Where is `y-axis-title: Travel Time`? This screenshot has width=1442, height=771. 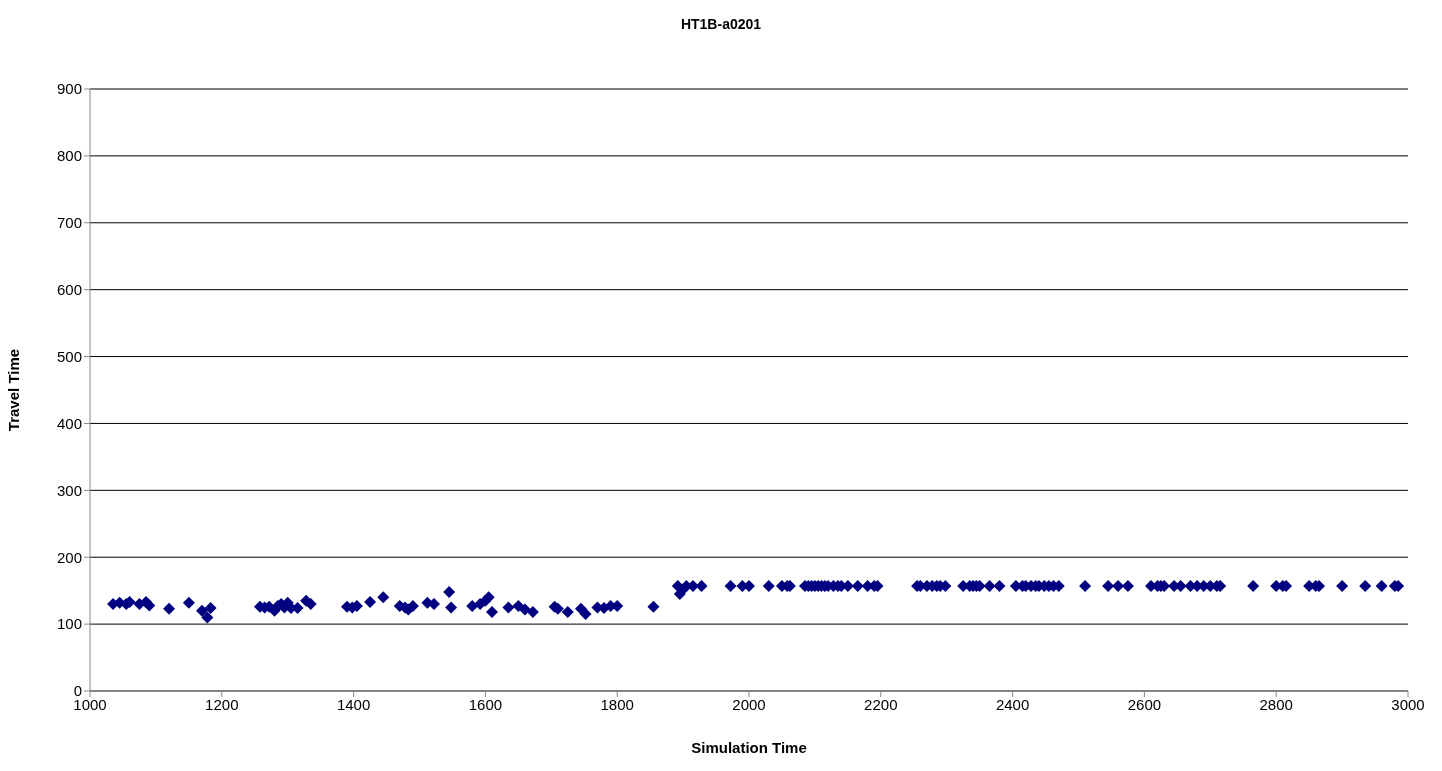
y-axis-title: Travel Time is located at coordinates (14, 390).